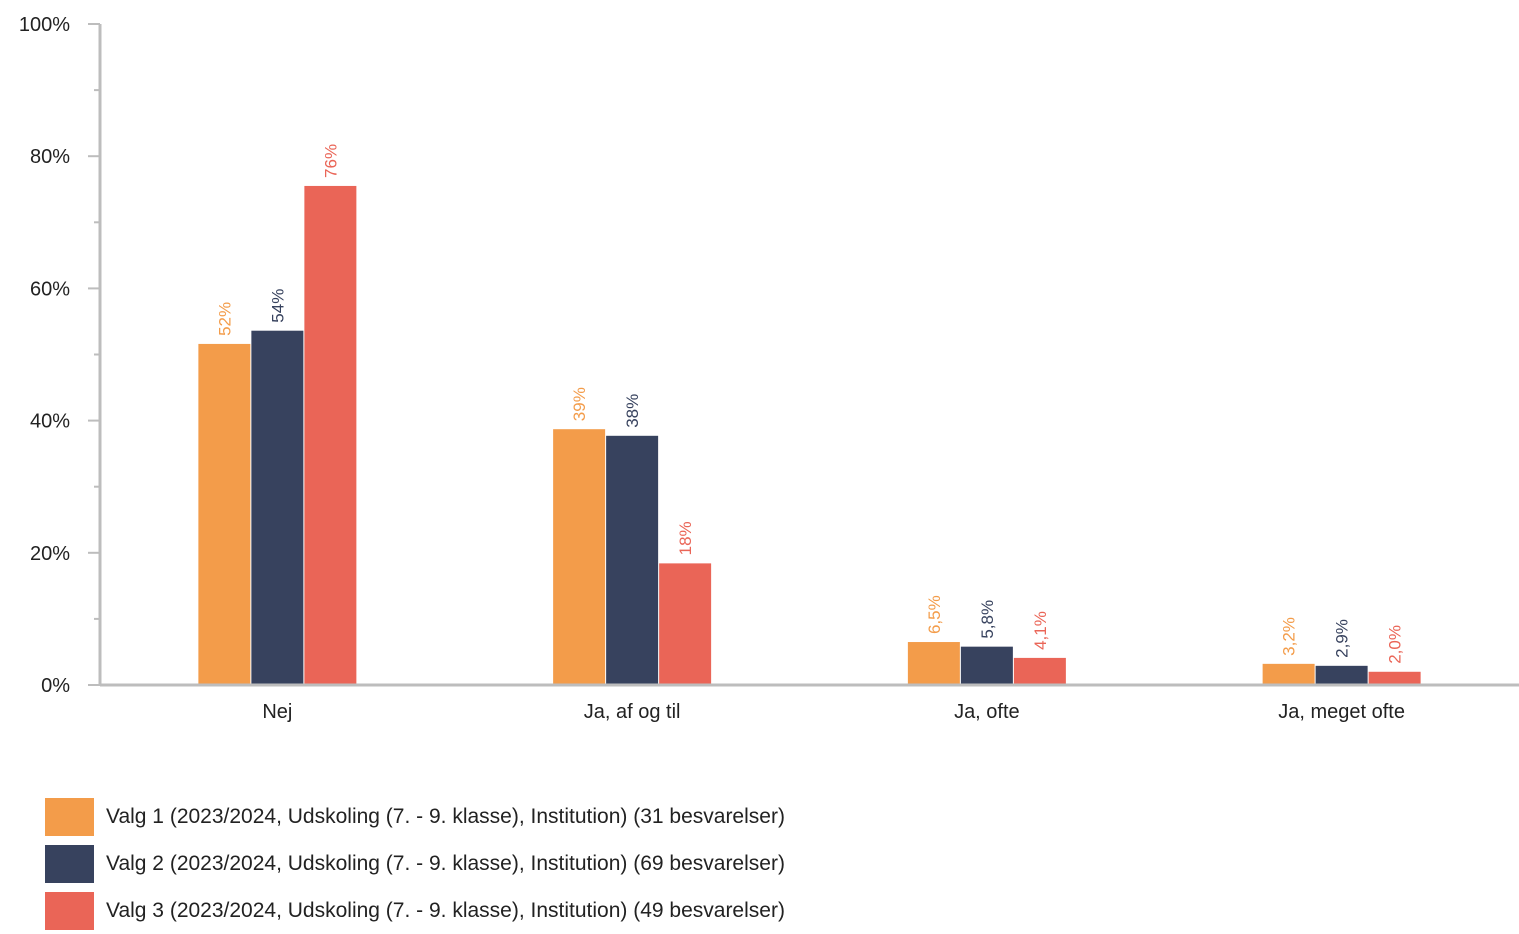  Describe the element at coordinates (934, 614) in the screenshot. I see `bar-value-label: 6,5%` at that location.